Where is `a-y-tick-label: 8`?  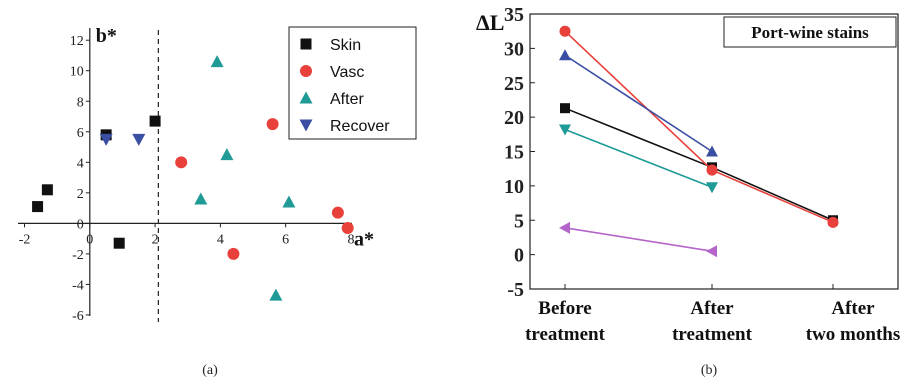
a-y-tick-label: 8 is located at coordinates (80, 102).